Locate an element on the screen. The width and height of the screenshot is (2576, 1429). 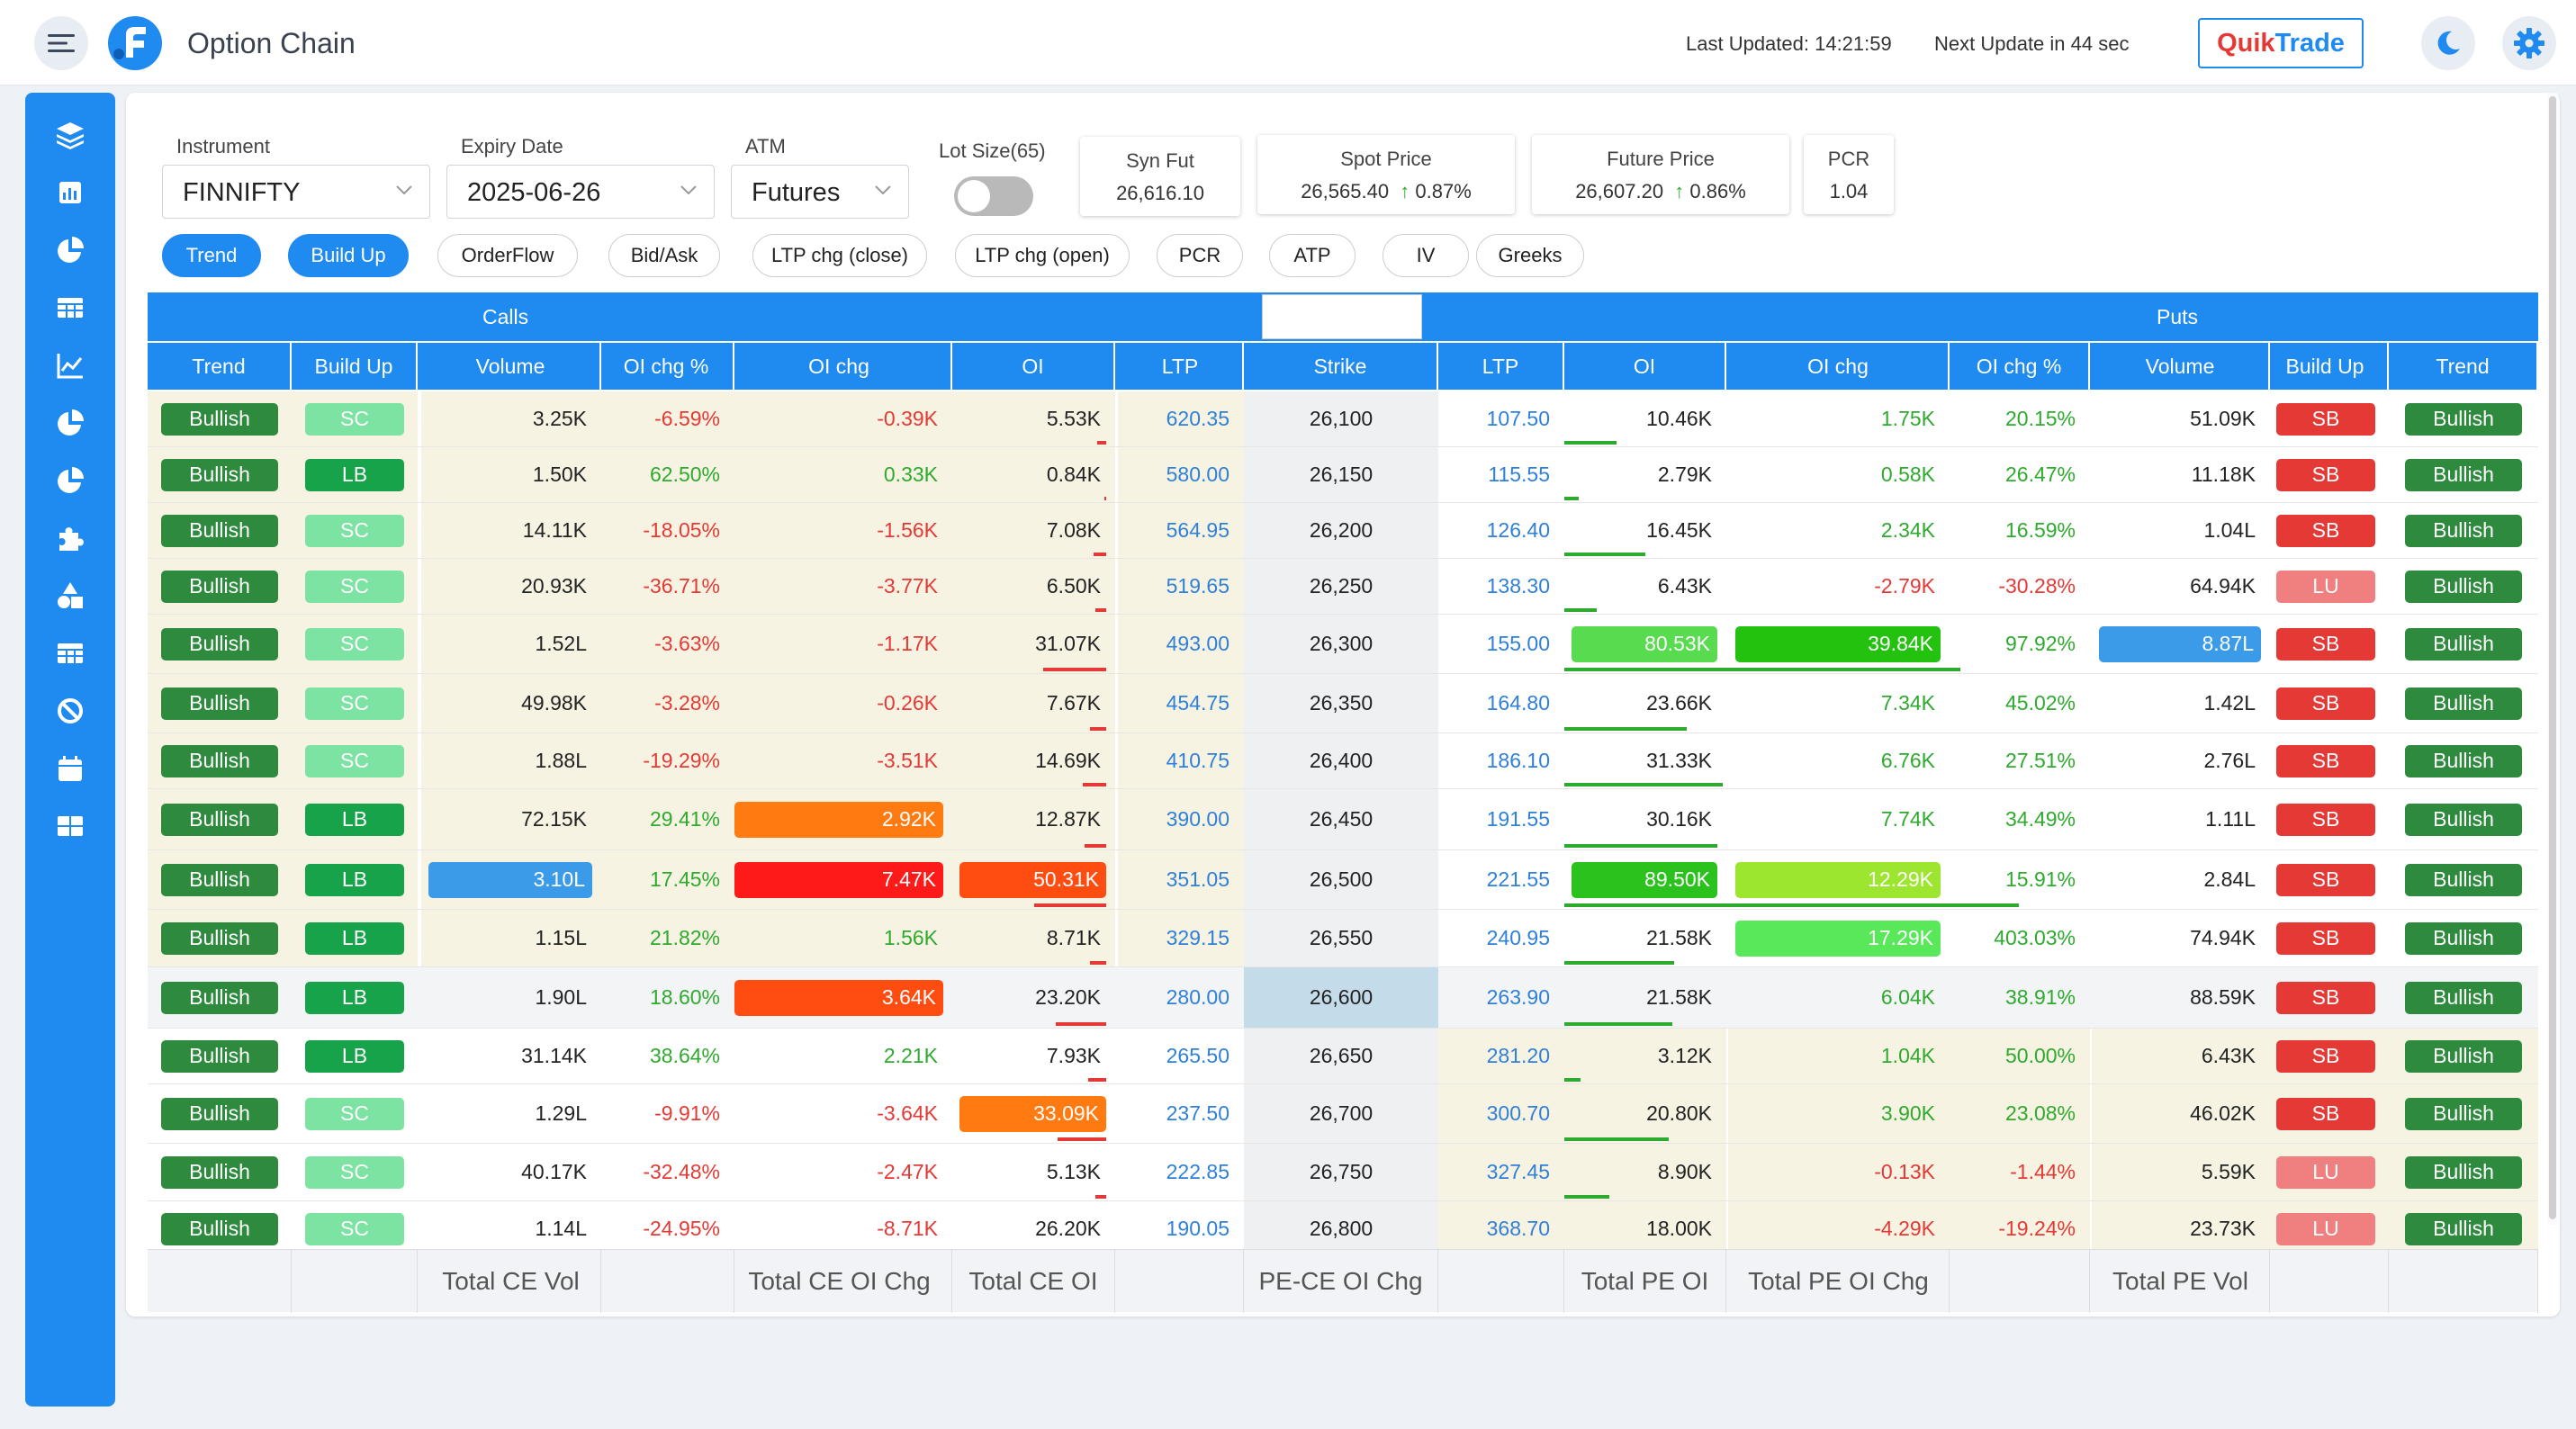
call-ltp-header: LTP is located at coordinates (1181, 366).